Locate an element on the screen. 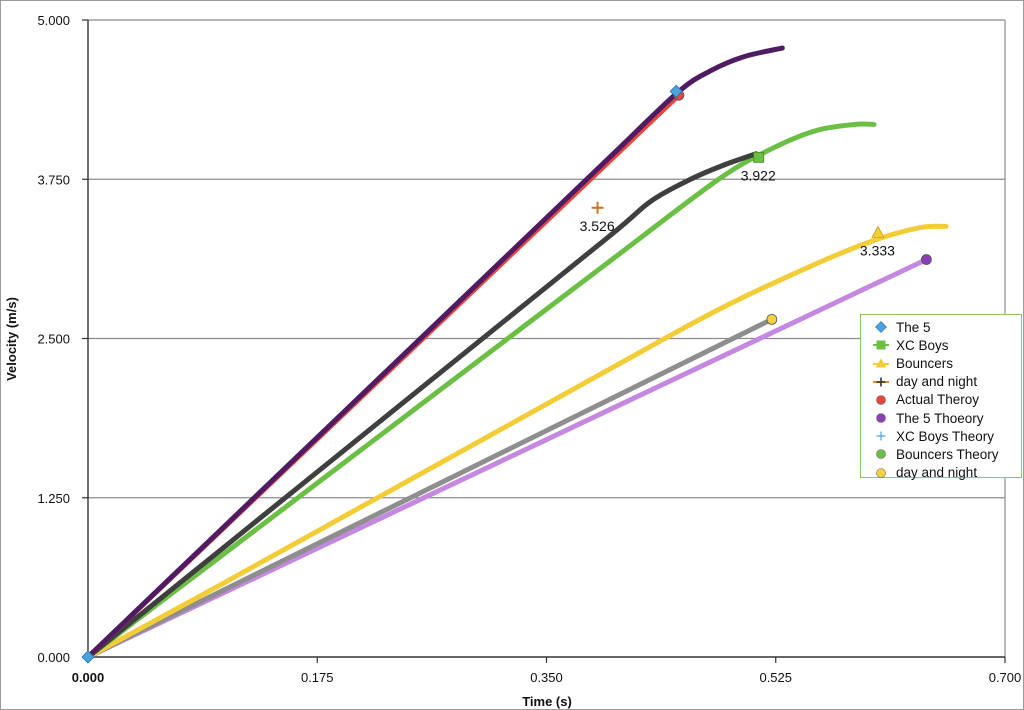  legend-item: XC Boys Theory is located at coordinates (947, 436).